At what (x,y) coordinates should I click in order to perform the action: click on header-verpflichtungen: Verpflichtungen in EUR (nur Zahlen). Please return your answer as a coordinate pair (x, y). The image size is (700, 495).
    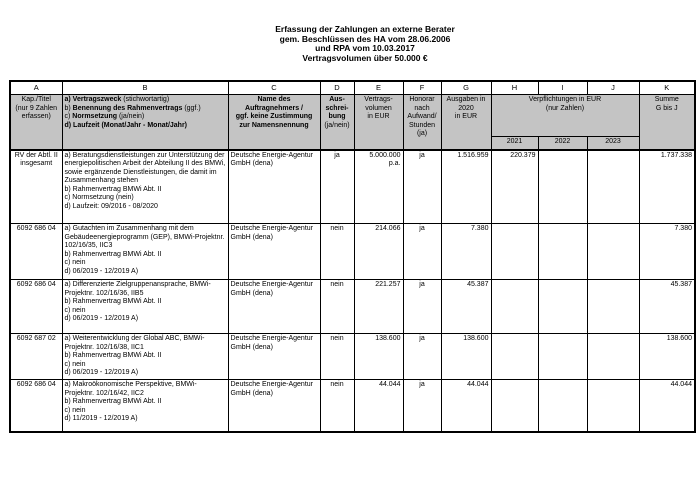
    Looking at the image, I should click on (565, 115).